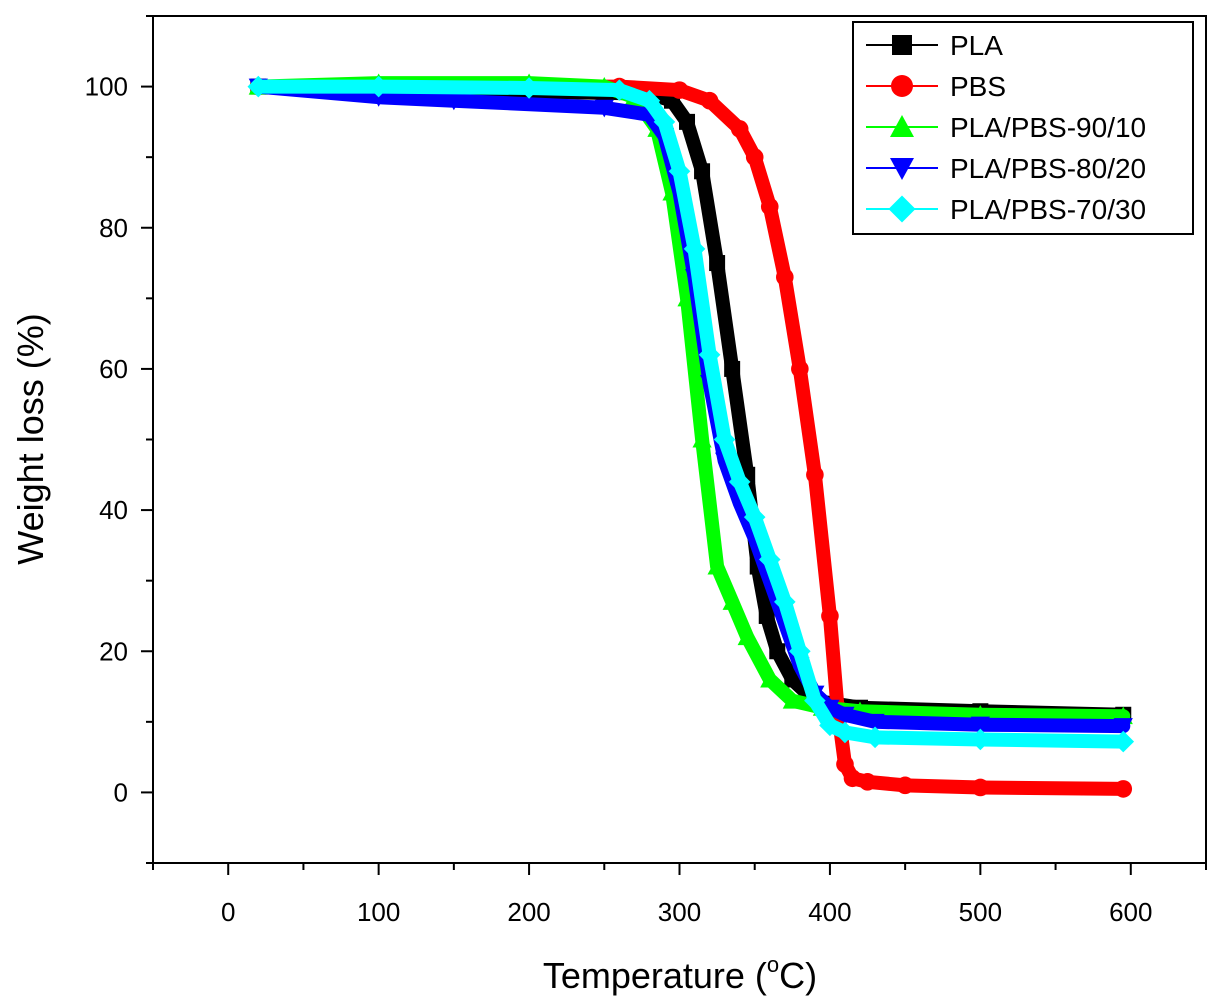  What do you see at coordinates (113, 369) in the screenshot?
I see `y-tick-label: 60` at bounding box center [113, 369].